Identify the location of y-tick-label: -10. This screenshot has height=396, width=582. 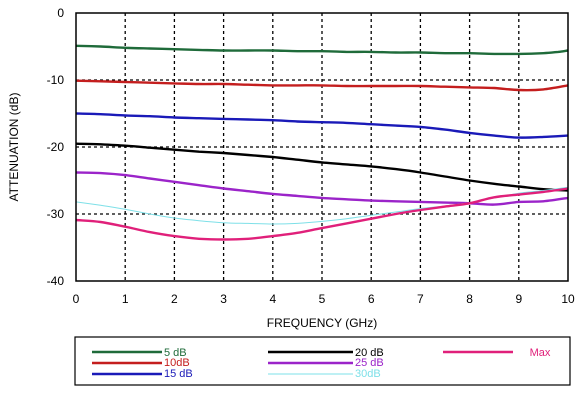
(56, 80).